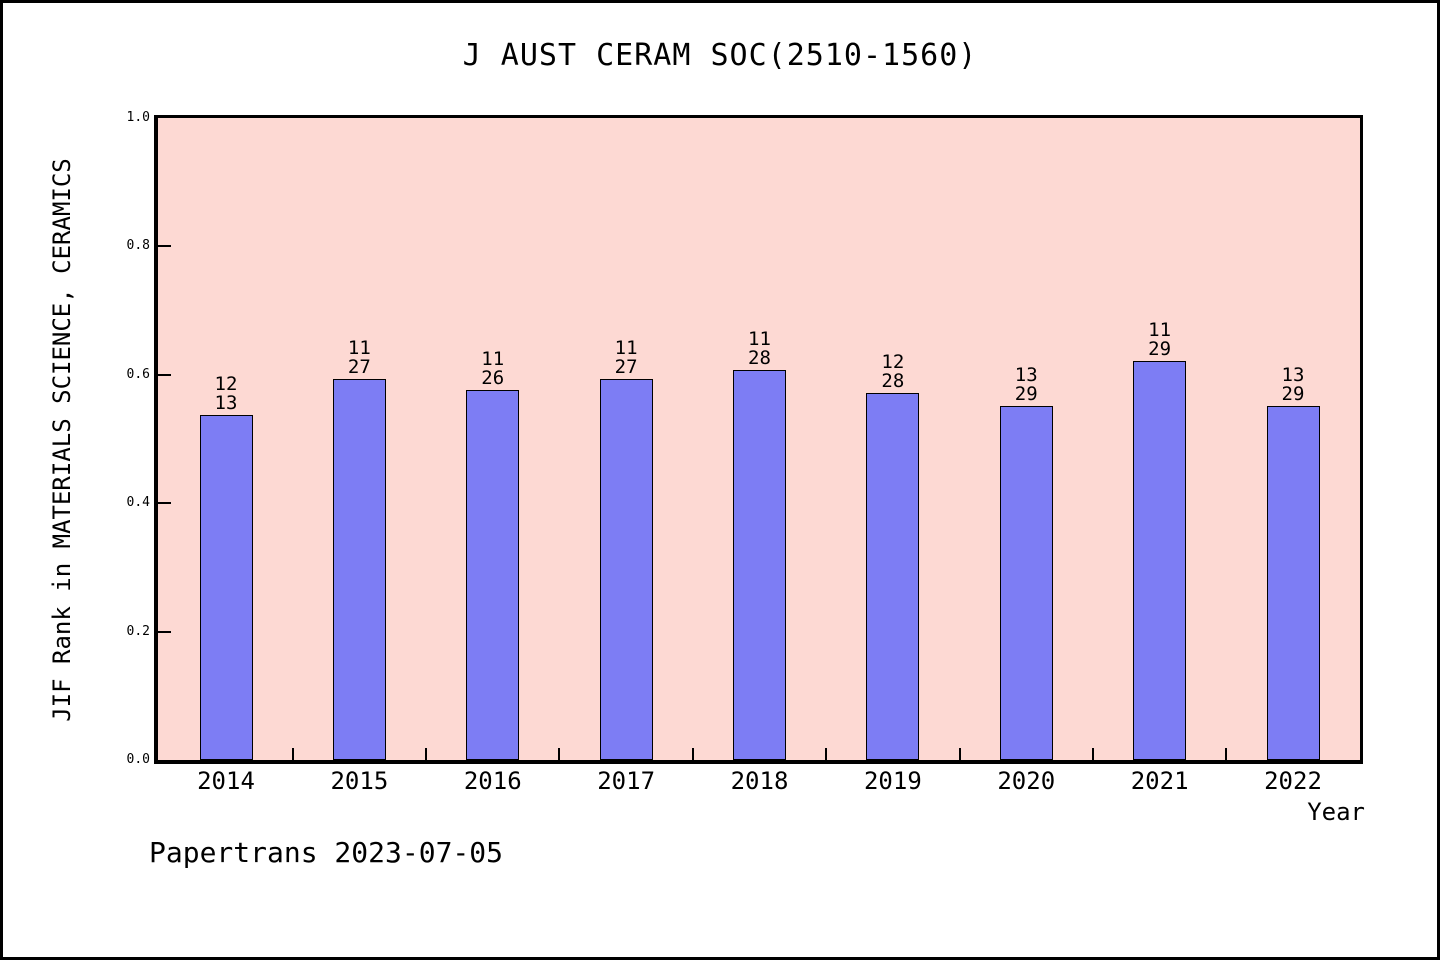  Describe the element at coordinates (720, 55) in the screenshot. I see `chart-title: J AUST CERAM SOC(2510-1560)` at that location.